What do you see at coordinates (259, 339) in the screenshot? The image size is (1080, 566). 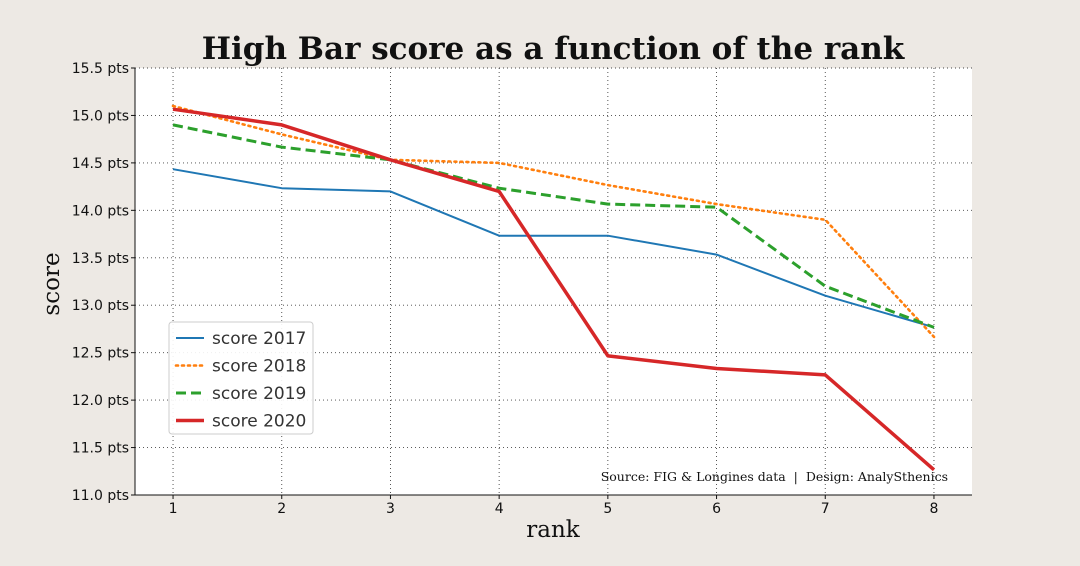 I see `legend-label: score 2017` at bounding box center [259, 339].